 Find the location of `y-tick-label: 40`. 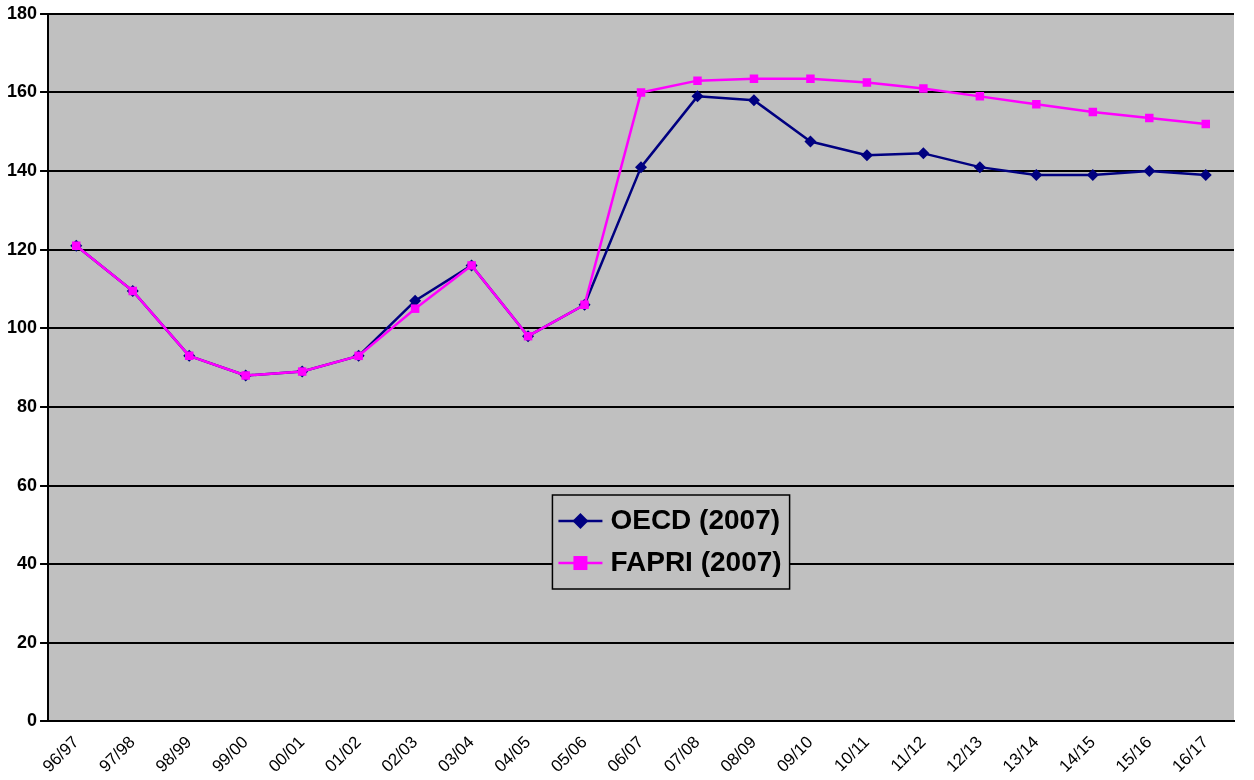

y-tick-label: 40 is located at coordinates (27, 563).